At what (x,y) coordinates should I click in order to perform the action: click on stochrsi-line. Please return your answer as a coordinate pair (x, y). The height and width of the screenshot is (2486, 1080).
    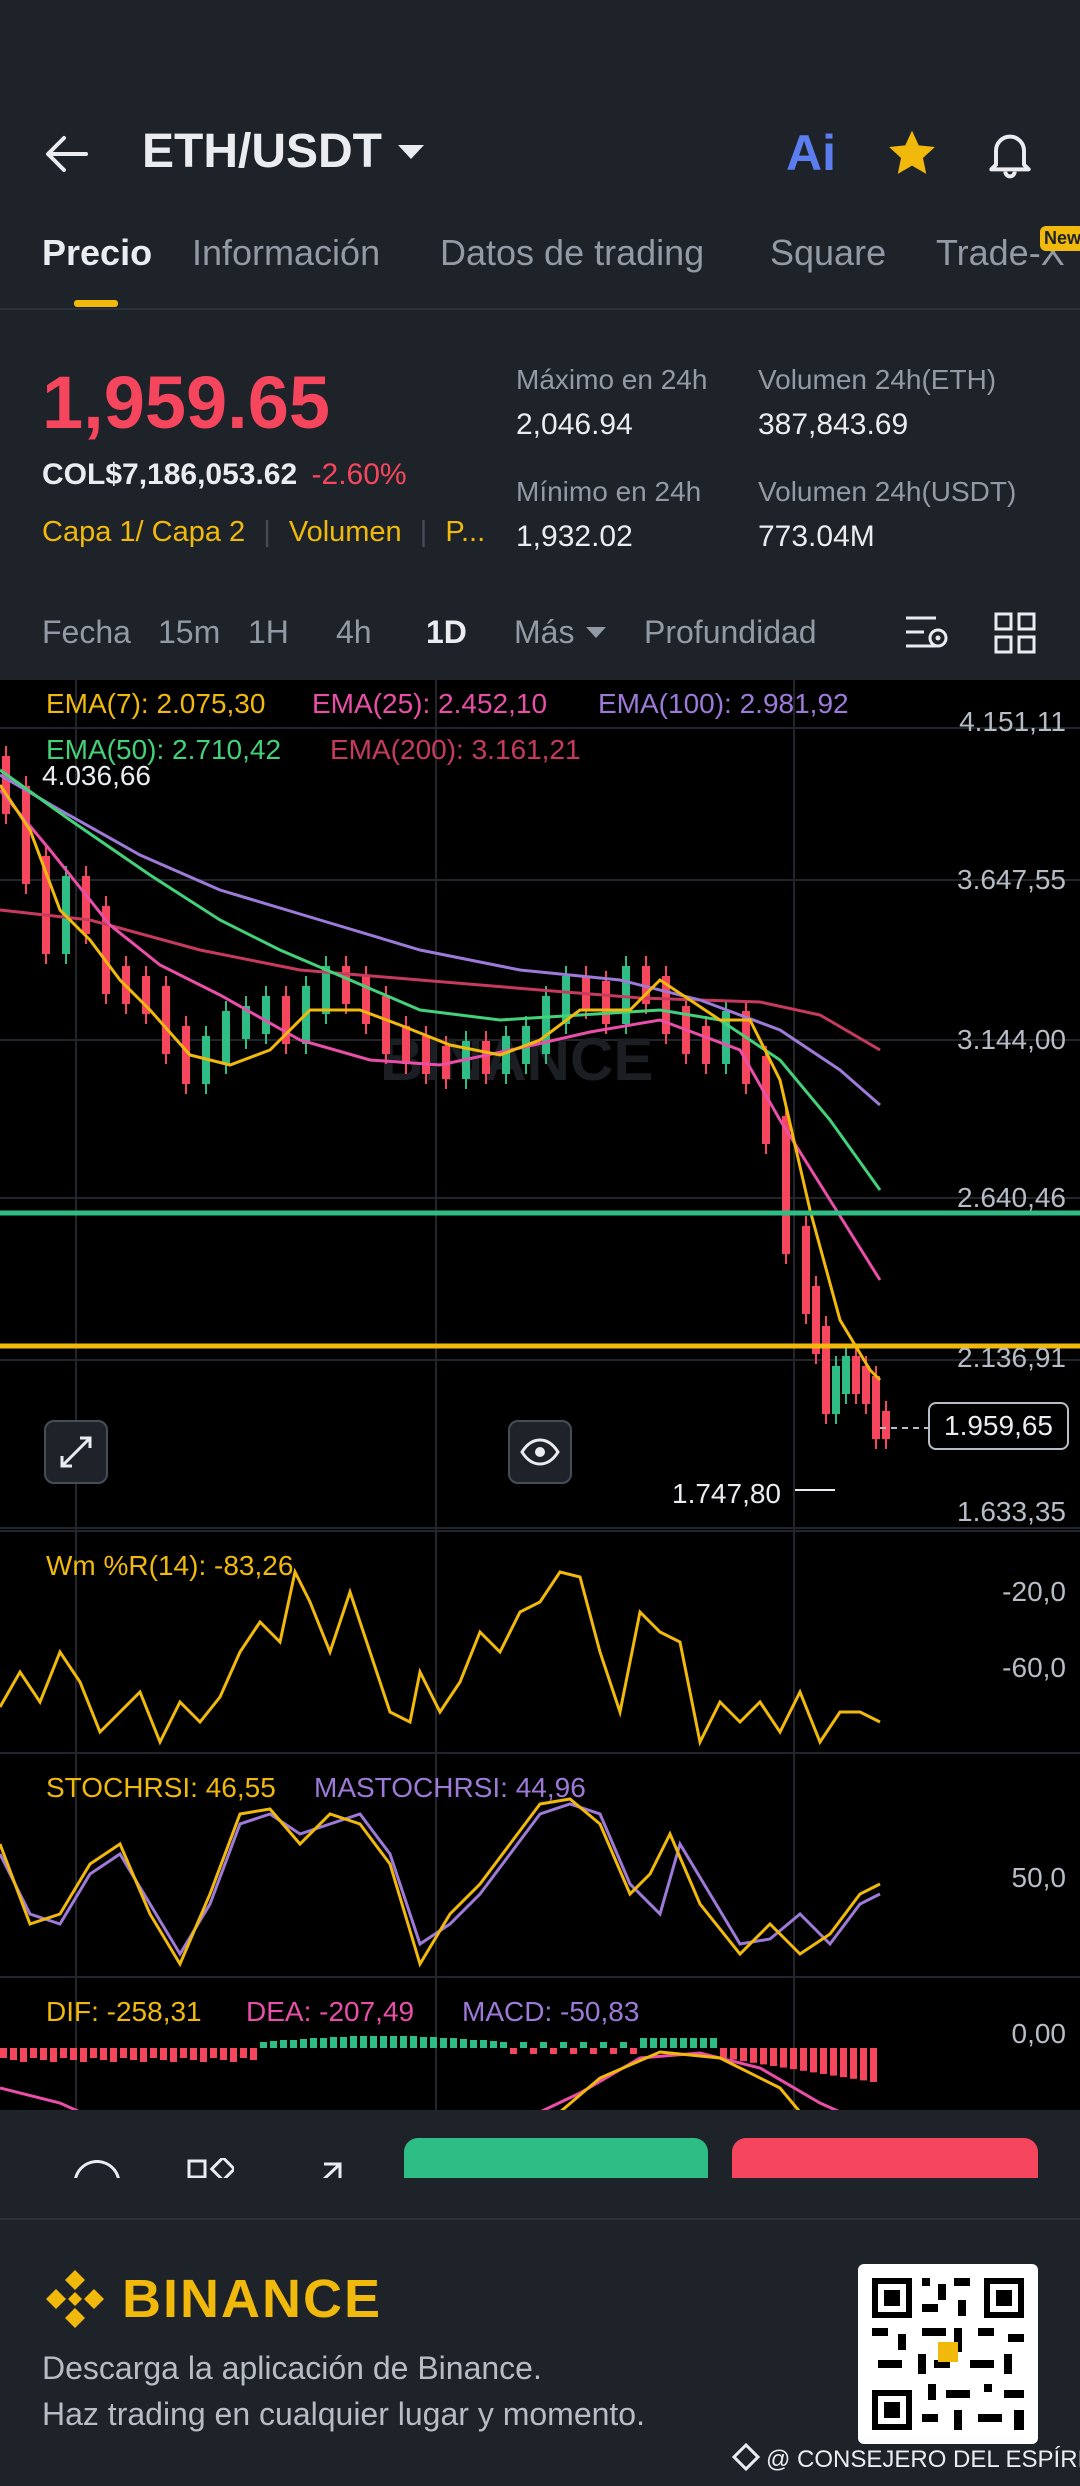
    Looking at the image, I should click on (440, 1882).